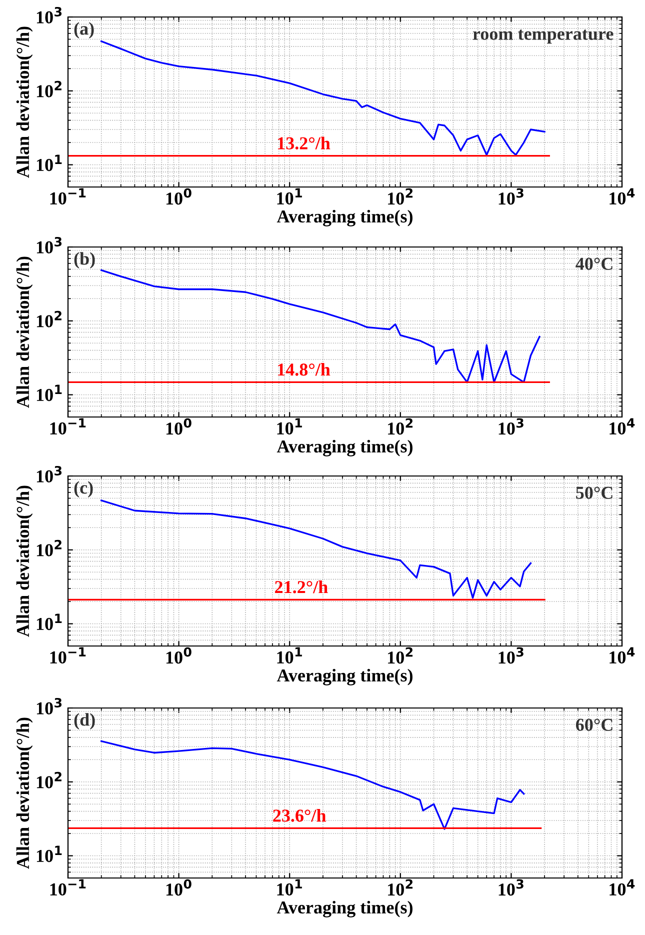  Describe the element at coordinates (301, 587) in the screenshot. I see `series-label: 21.2°/h` at that location.